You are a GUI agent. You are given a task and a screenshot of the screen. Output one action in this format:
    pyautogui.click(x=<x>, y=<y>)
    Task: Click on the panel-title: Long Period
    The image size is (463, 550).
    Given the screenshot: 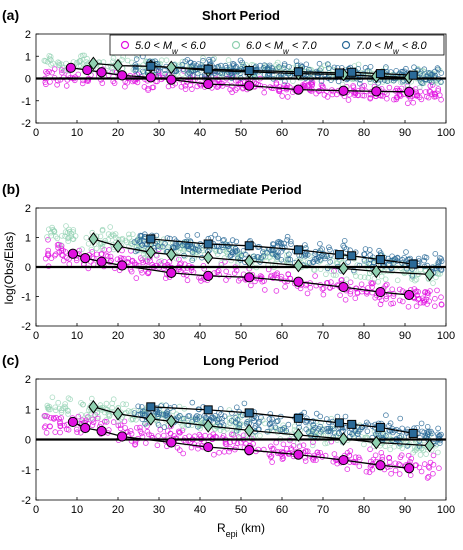 What is the action you would take?
    pyautogui.click(x=241, y=360)
    